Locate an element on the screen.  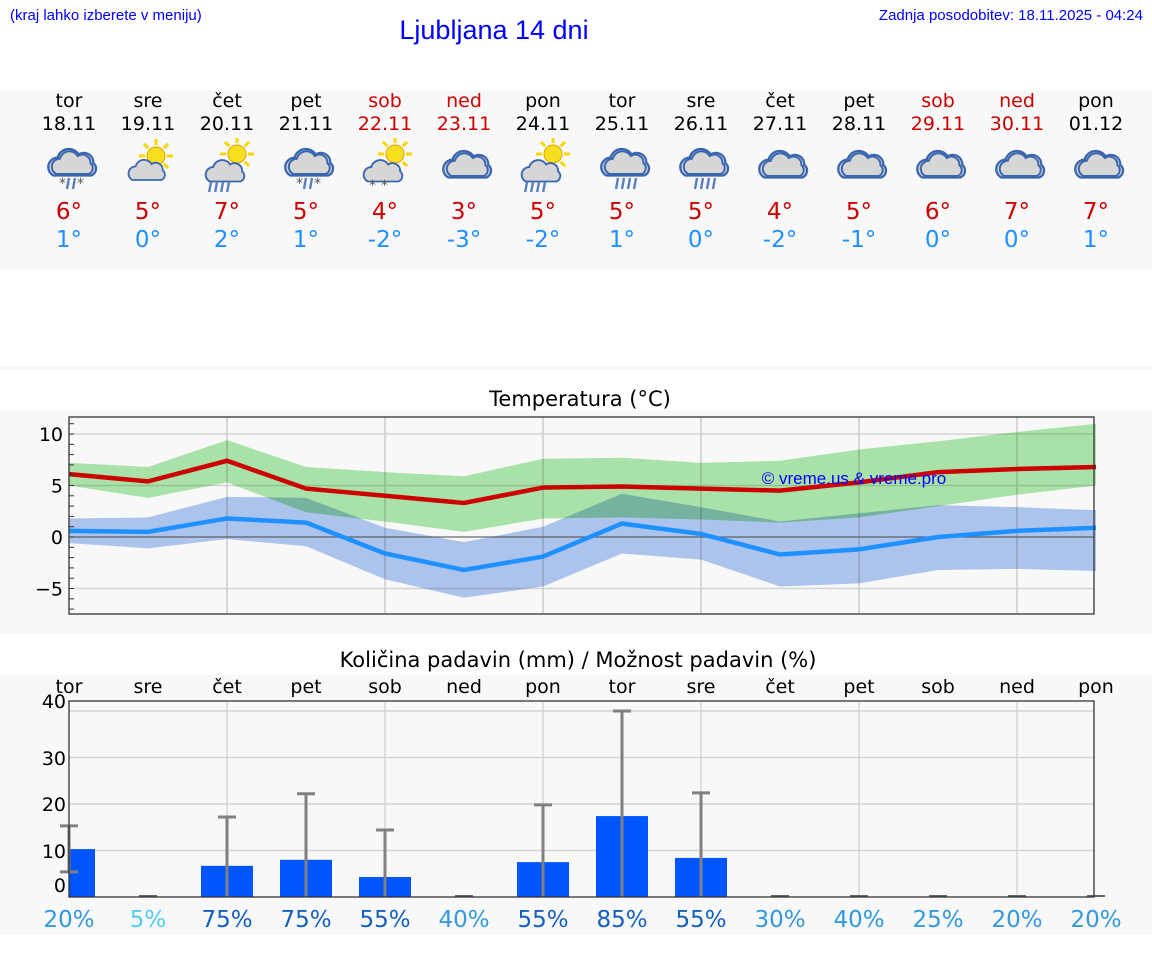
day-column: sre 26.11 5° 0° is located at coordinates (701, 172).